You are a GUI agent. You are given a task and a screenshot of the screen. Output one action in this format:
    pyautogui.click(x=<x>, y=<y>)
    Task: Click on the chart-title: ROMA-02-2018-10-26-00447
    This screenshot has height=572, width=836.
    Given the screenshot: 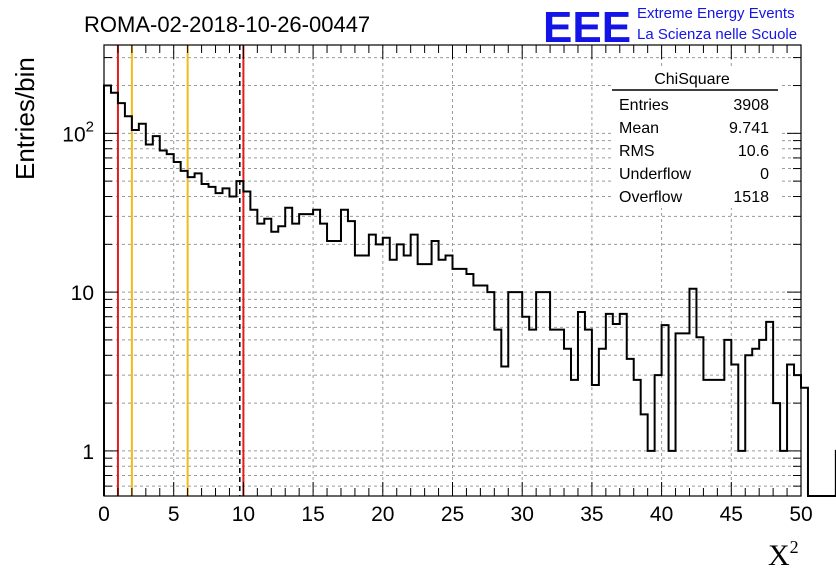 What is the action you would take?
    pyautogui.click(x=227, y=24)
    